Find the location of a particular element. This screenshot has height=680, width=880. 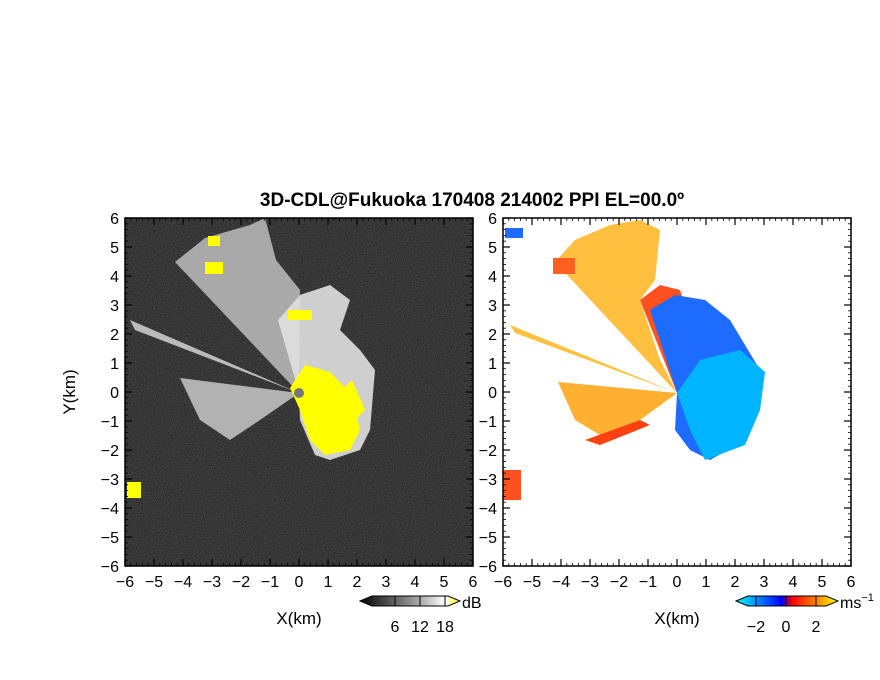

colorbar-tick-label: −2 is located at coordinates (756, 627).